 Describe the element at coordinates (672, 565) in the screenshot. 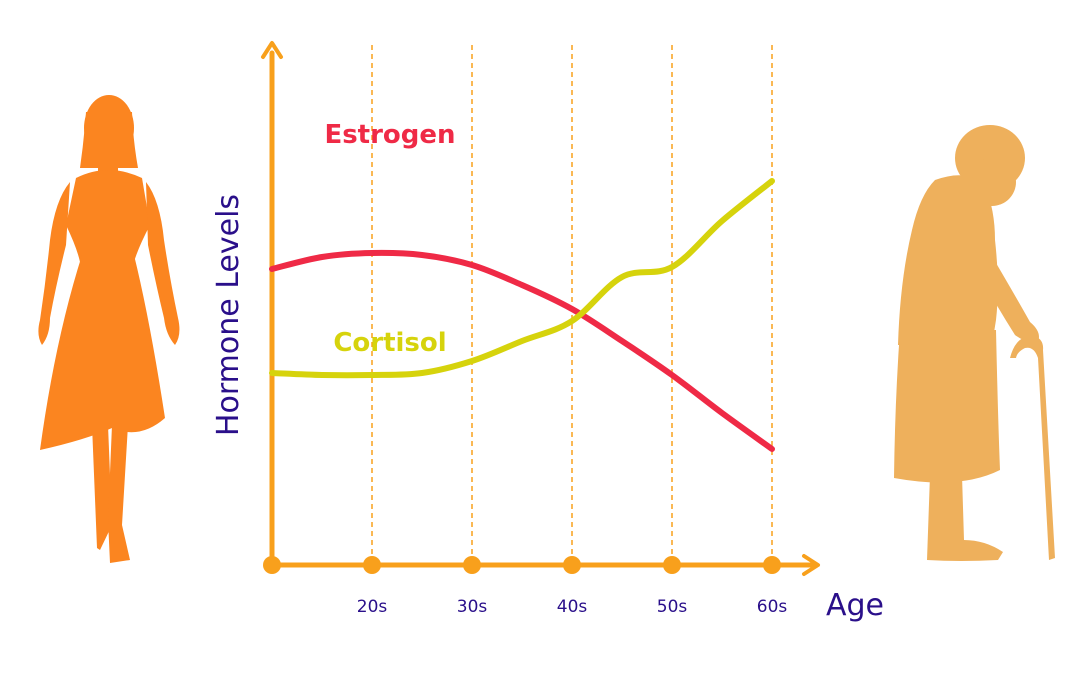

I see `x-axis-marker-50s` at that location.